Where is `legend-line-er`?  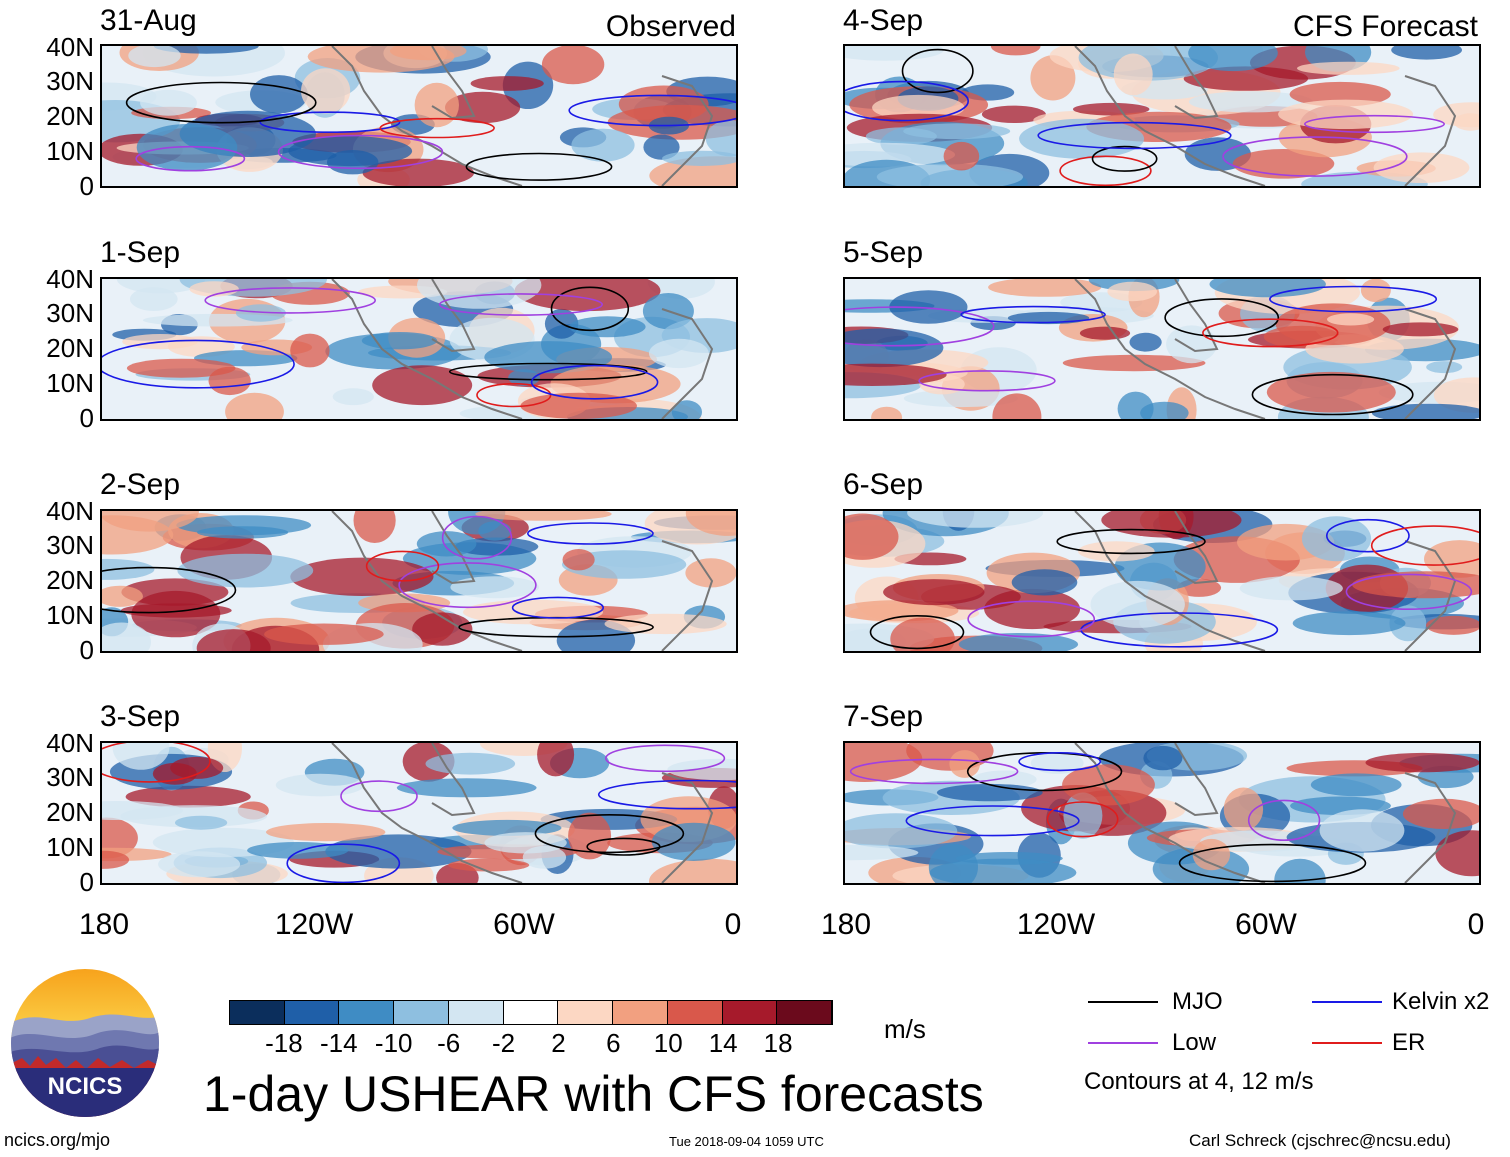 legend-line-er is located at coordinates (1347, 1043).